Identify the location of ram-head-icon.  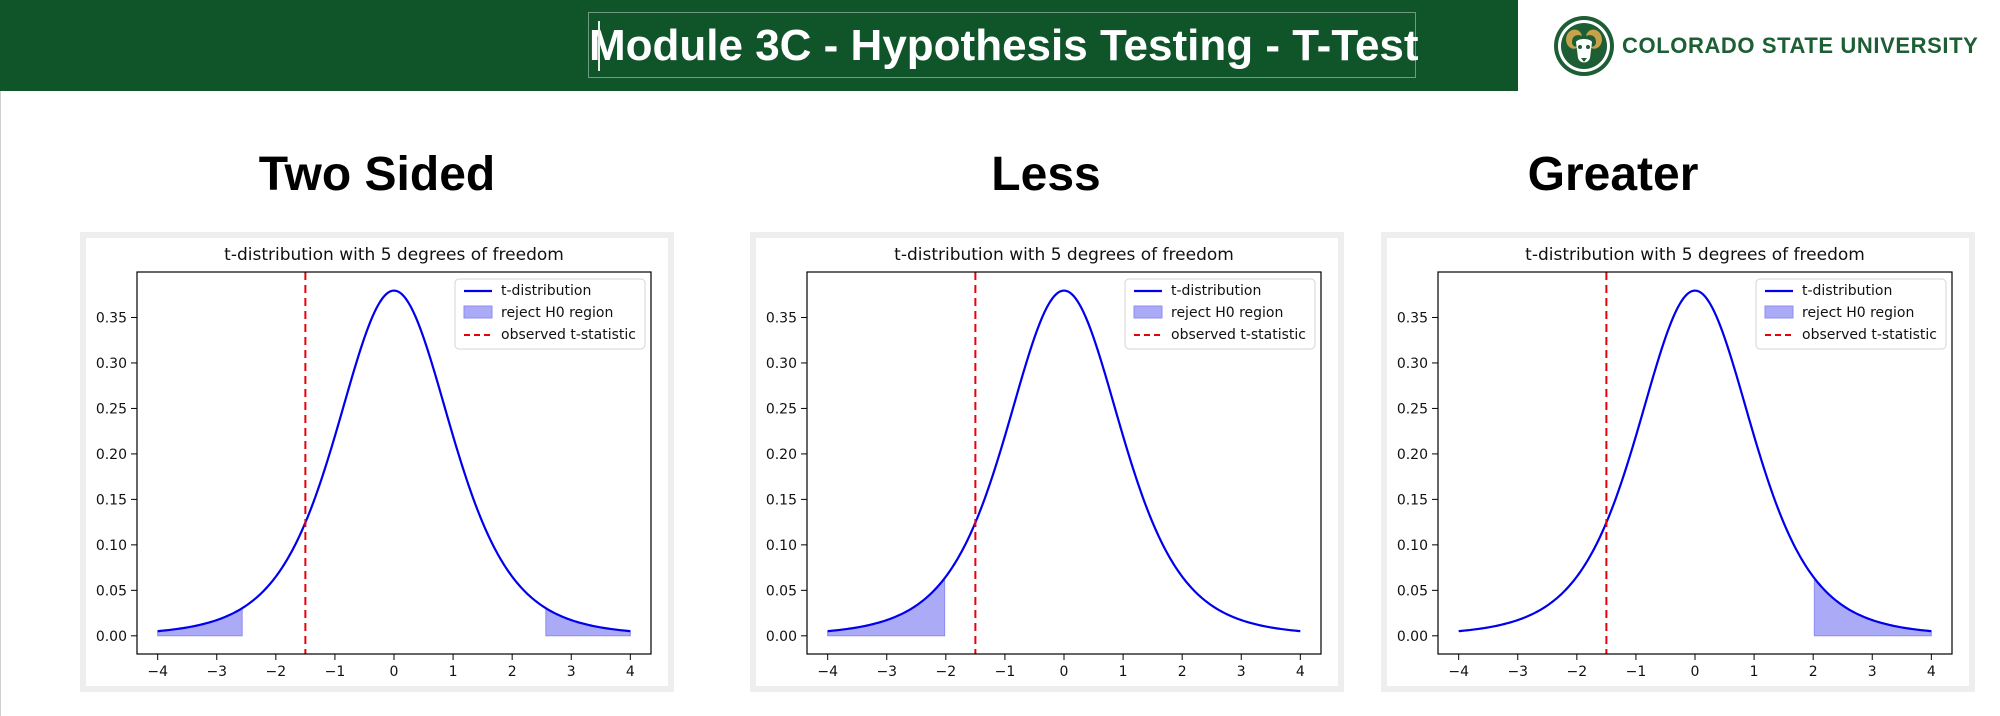
(1584, 46).